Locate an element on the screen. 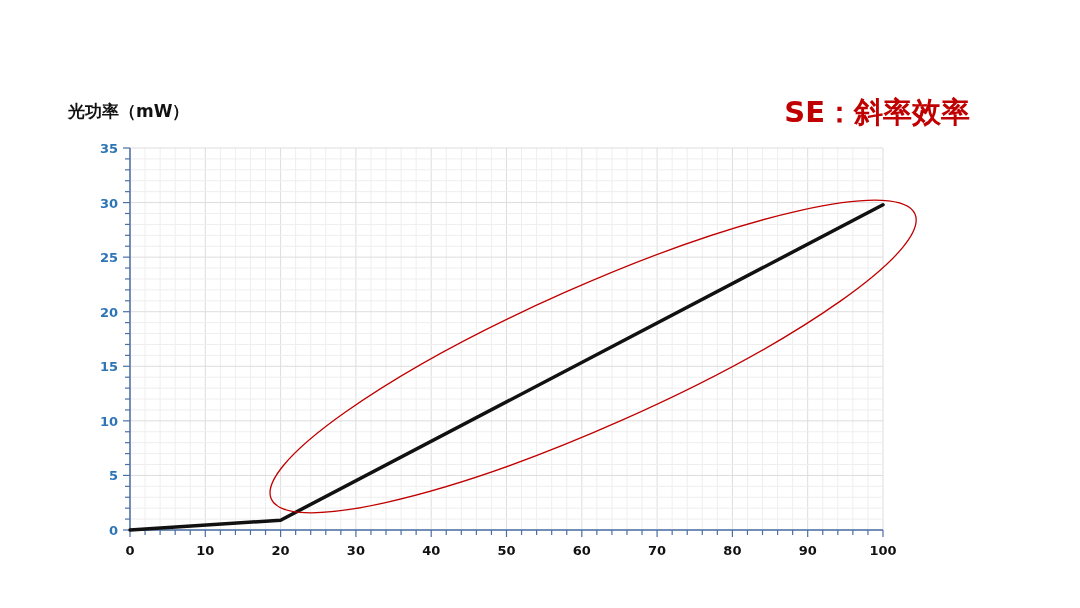 This screenshot has width=1080, height=608. x-tick-label: 0 is located at coordinates (130, 550).